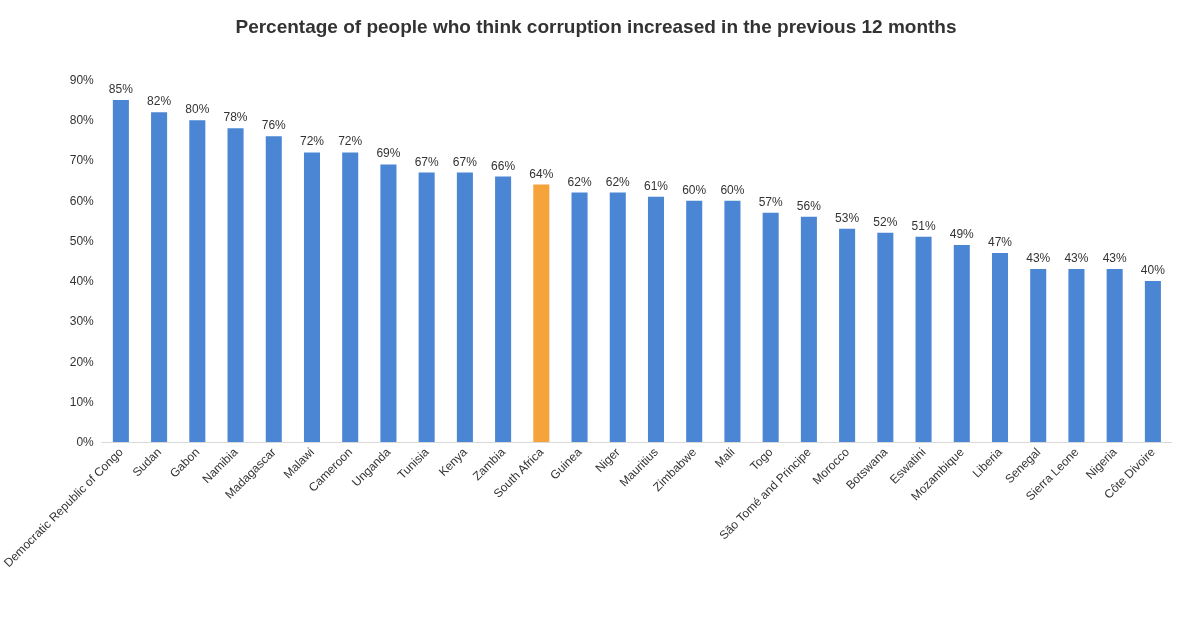  What do you see at coordinates (596, 26) in the screenshot?
I see `chart-title: Percentage of people who think corruption increased in the previous 12 months` at bounding box center [596, 26].